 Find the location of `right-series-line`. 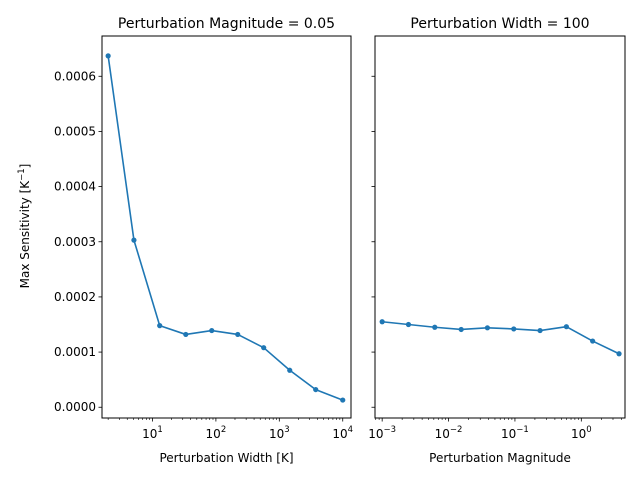

right-series-line is located at coordinates (501, 337).